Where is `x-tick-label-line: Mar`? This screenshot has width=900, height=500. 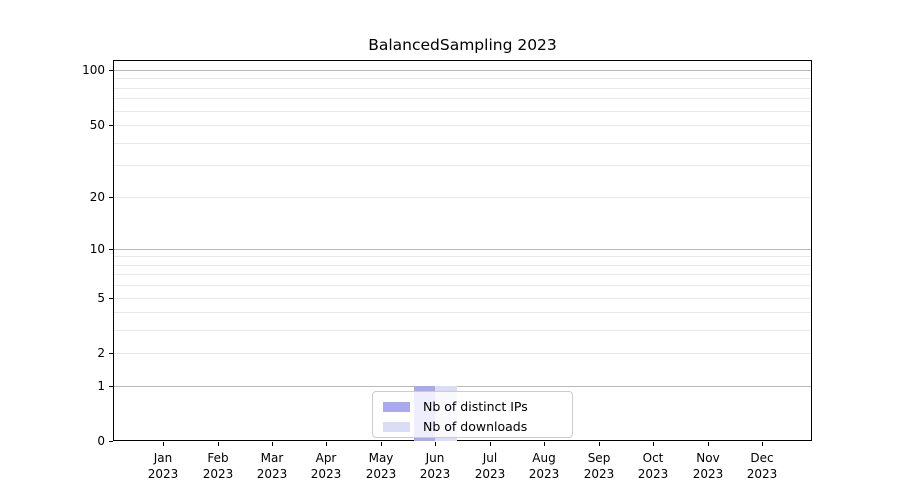
x-tick-label-line: Mar is located at coordinates (272, 458).